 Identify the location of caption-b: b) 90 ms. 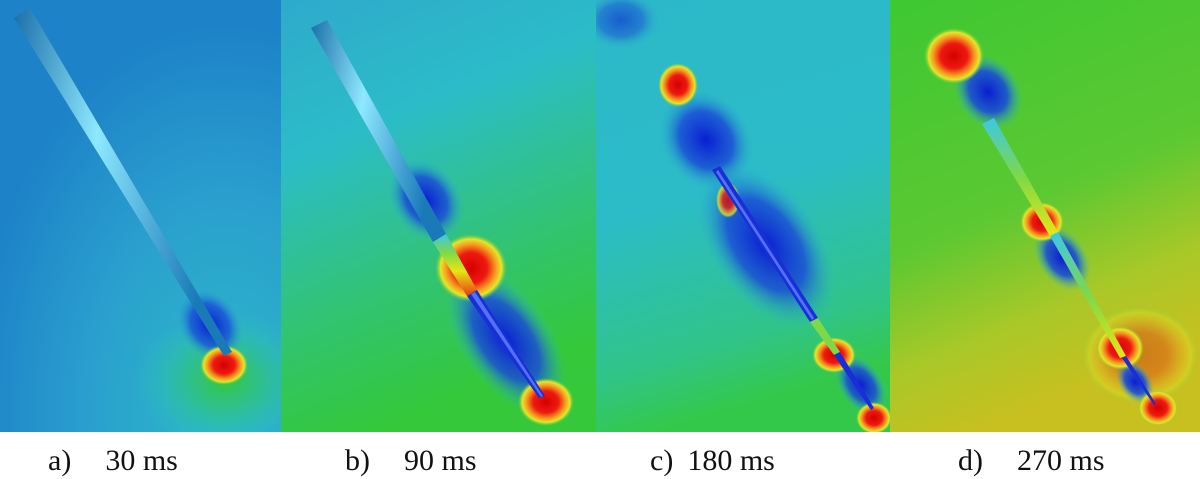
(411, 461).